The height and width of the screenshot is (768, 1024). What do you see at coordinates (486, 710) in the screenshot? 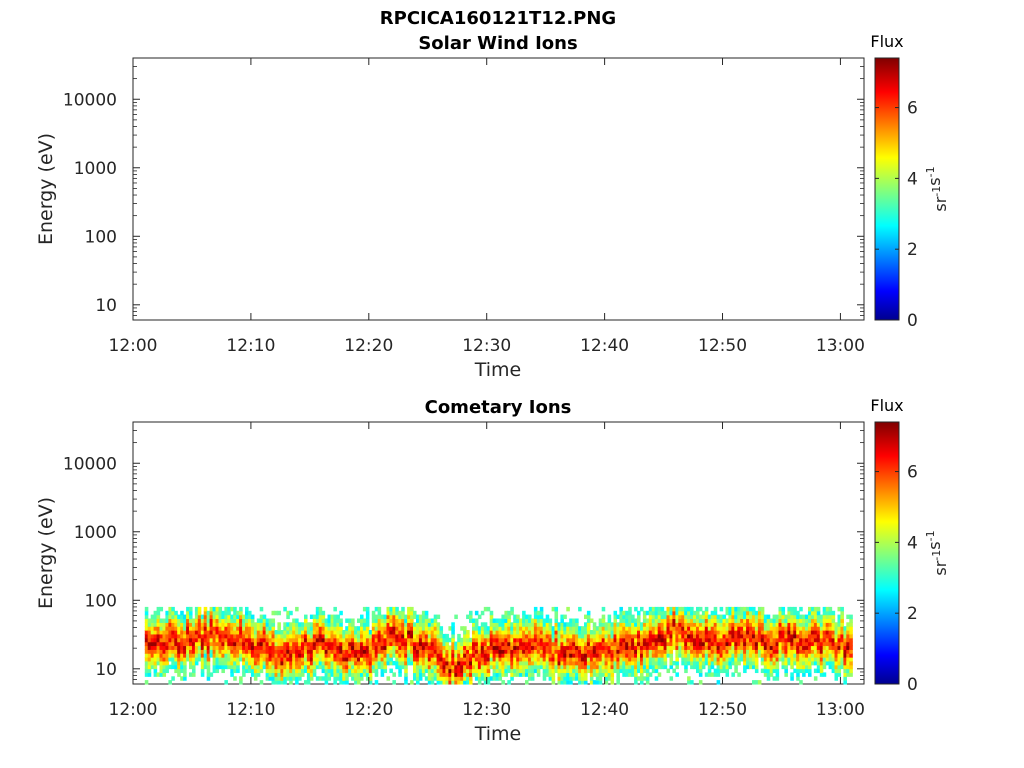
I see `x-tick-label: 12:30` at bounding box center [486, 710].